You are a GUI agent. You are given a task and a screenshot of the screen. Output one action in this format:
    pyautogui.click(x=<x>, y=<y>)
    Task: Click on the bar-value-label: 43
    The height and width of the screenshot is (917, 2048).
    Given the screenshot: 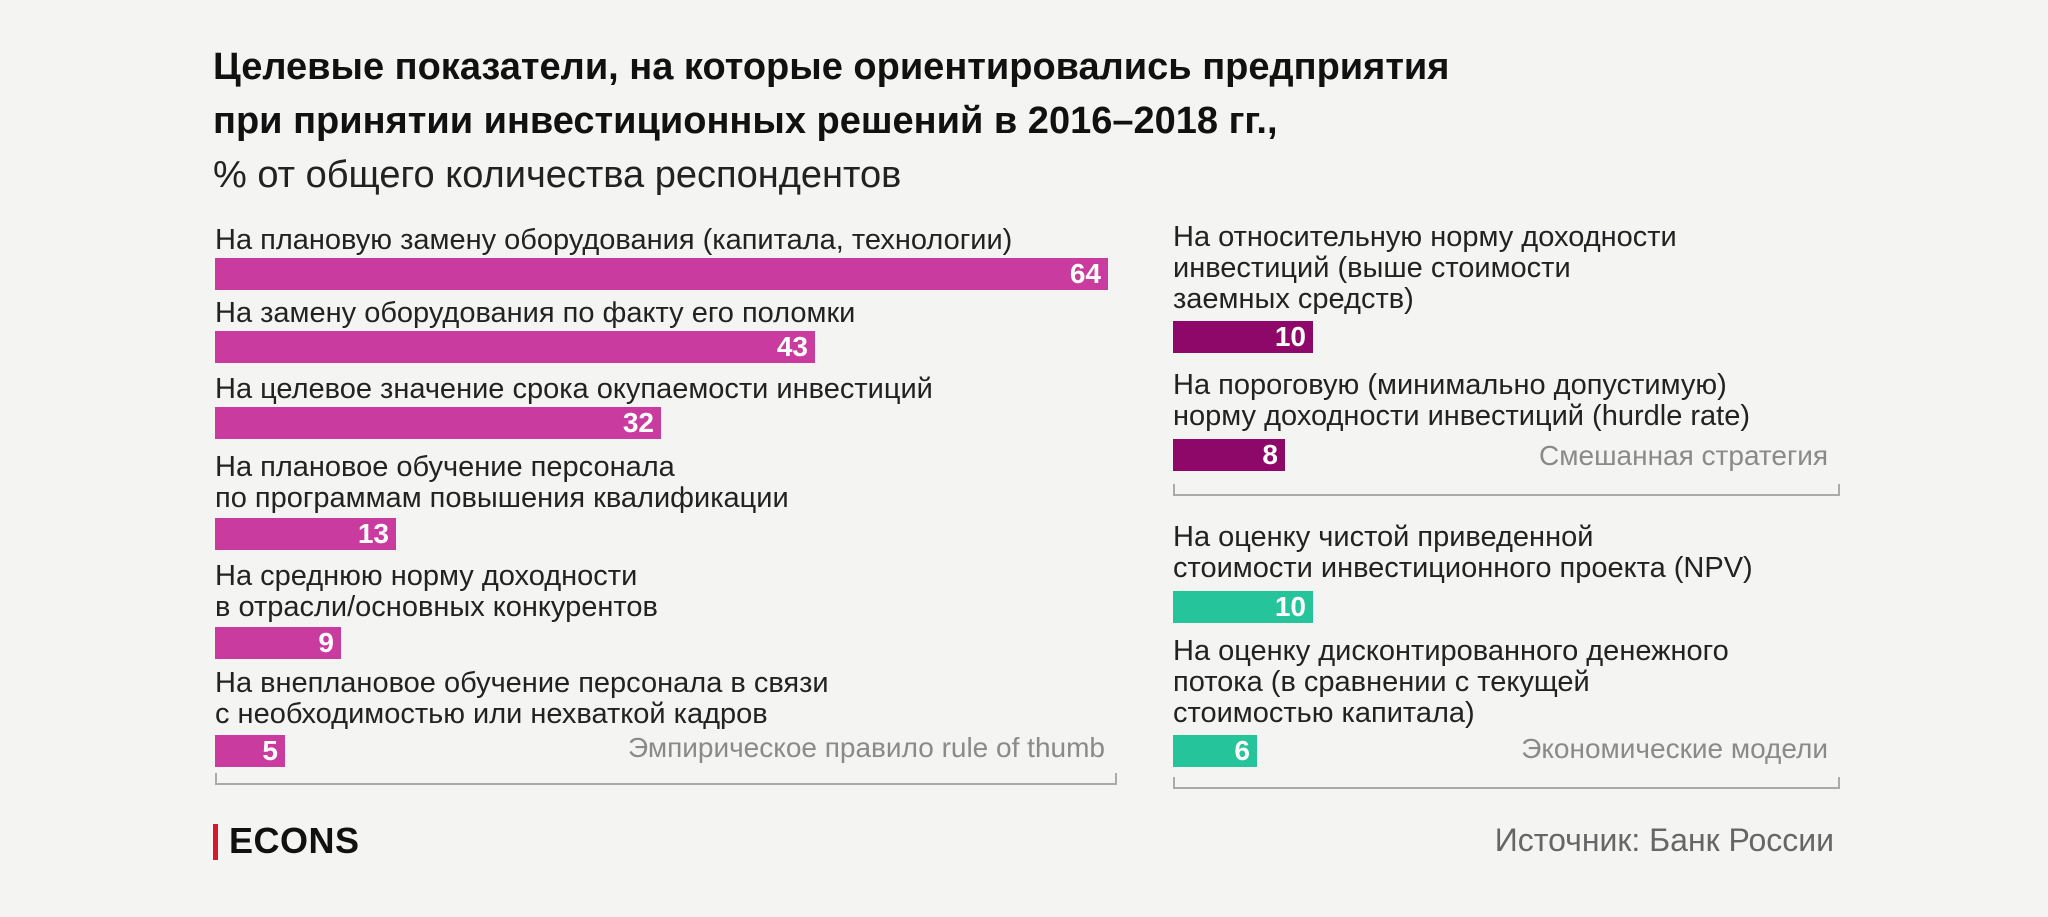 What is the action you would take?
    pyautogui.click(x=792, y=346)
    